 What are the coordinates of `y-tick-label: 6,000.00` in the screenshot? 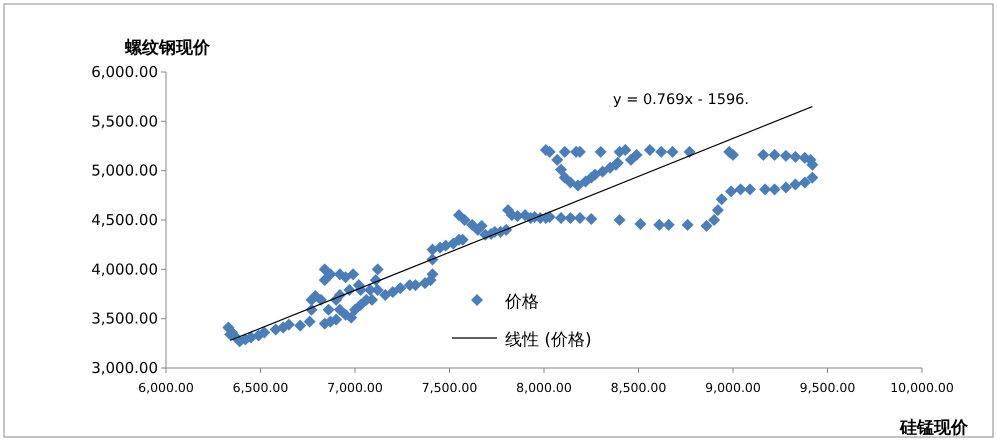 It's located at (124, 72).